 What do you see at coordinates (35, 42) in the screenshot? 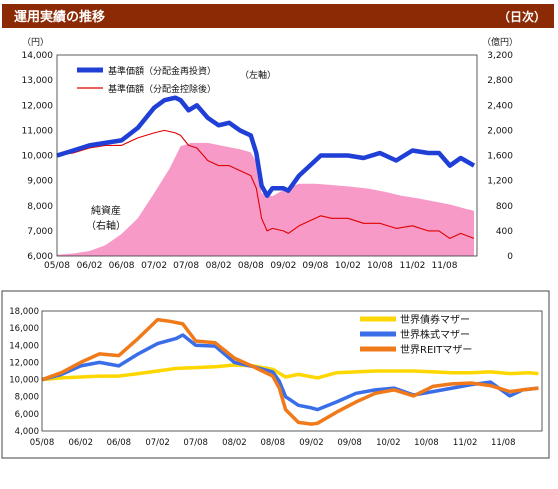
I see `left-axis-unit: （円）` at bounding box center [35, 42].